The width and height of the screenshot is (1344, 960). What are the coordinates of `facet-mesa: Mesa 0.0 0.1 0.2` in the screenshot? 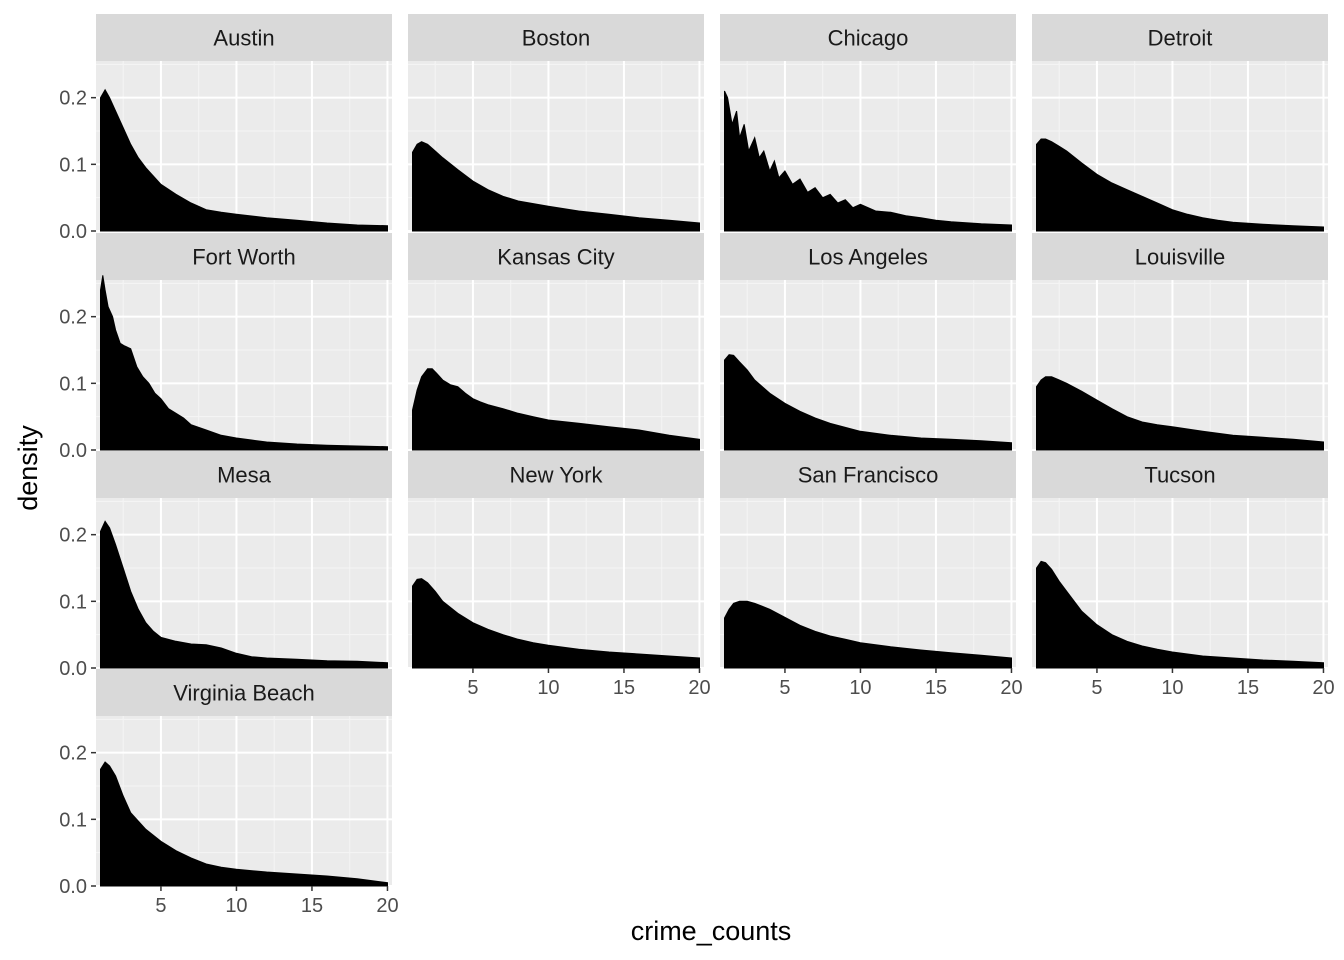 It's located at (225, 565).